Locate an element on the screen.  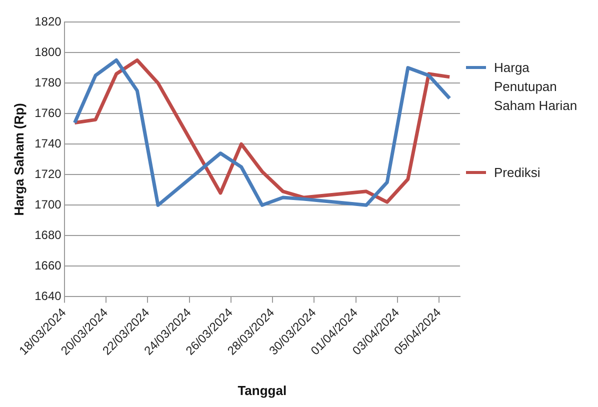
y-tick-label: 1760 is located at coordinates (48, 113).